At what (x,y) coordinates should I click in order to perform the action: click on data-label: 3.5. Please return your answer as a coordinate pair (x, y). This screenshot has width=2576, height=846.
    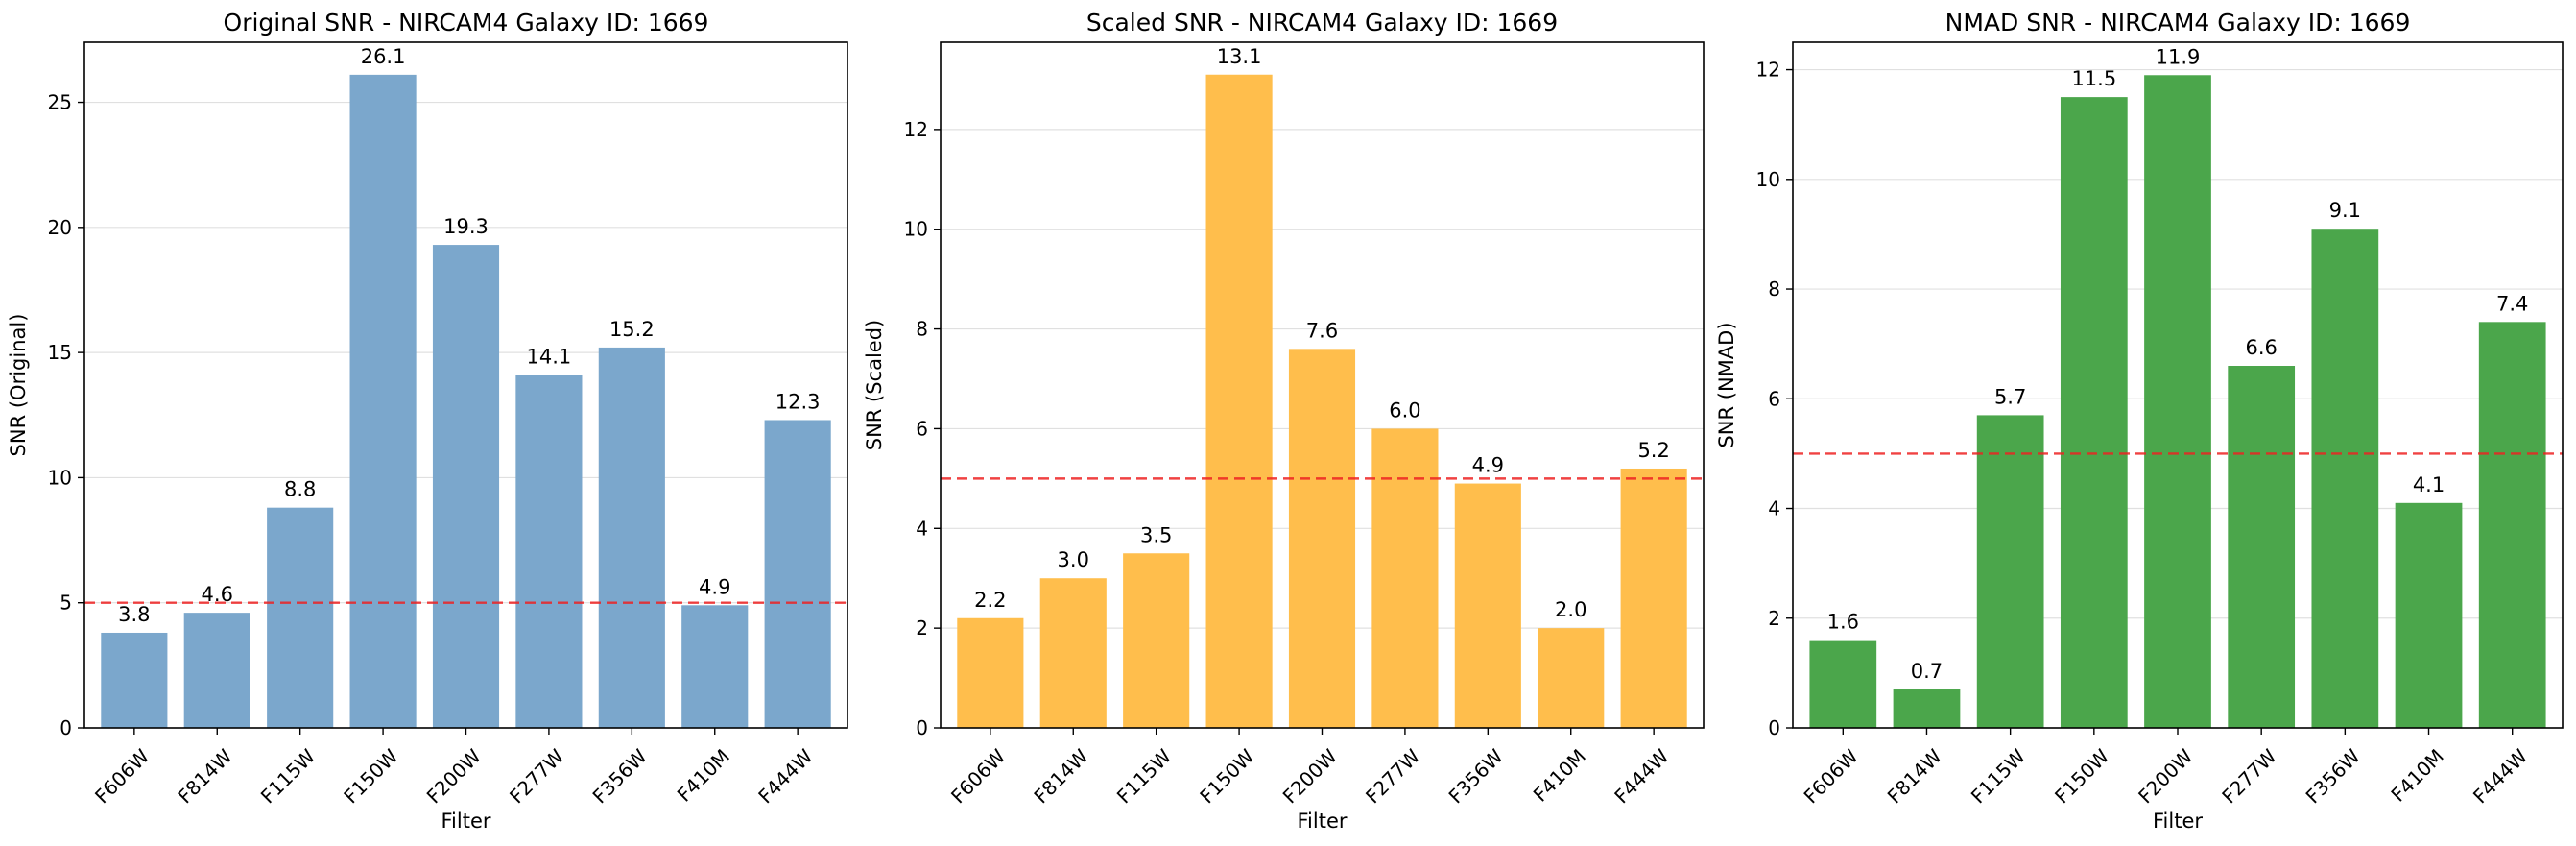
    Looking at the image, I should click on (1156, 534).